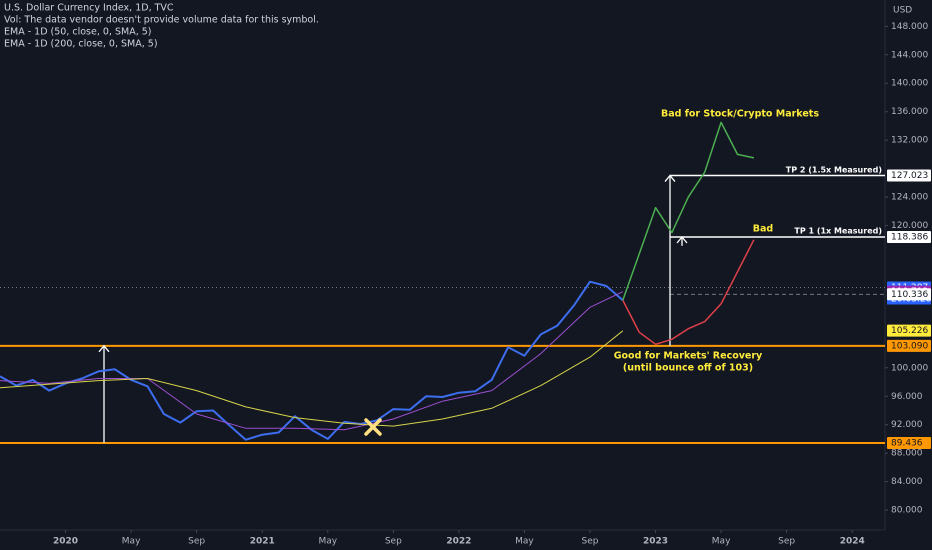 The image size is (932, 550). Describe the element at coordinates (909, 226) in the screenshot. I see `y-tick-label: 120.000` at that location.